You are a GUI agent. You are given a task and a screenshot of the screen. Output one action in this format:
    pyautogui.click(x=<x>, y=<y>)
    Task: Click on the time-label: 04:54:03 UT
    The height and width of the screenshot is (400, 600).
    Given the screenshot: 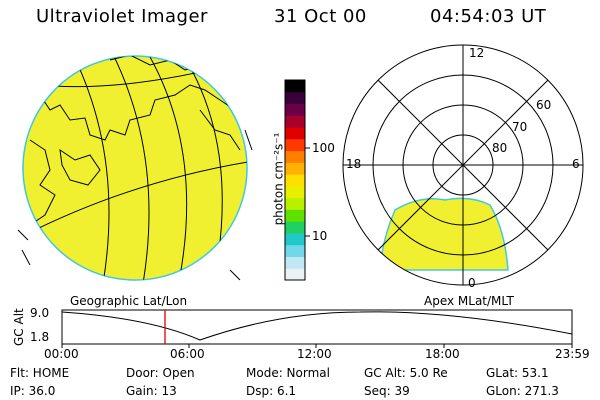 What is the action you would take?
    pyautogui.click(x=488, y=16)
    